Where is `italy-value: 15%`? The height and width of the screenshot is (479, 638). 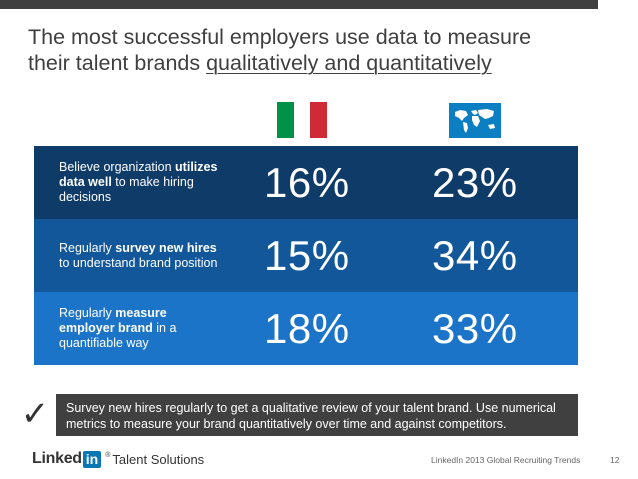 italy-value: 15% is located at coordinates (307, 255).